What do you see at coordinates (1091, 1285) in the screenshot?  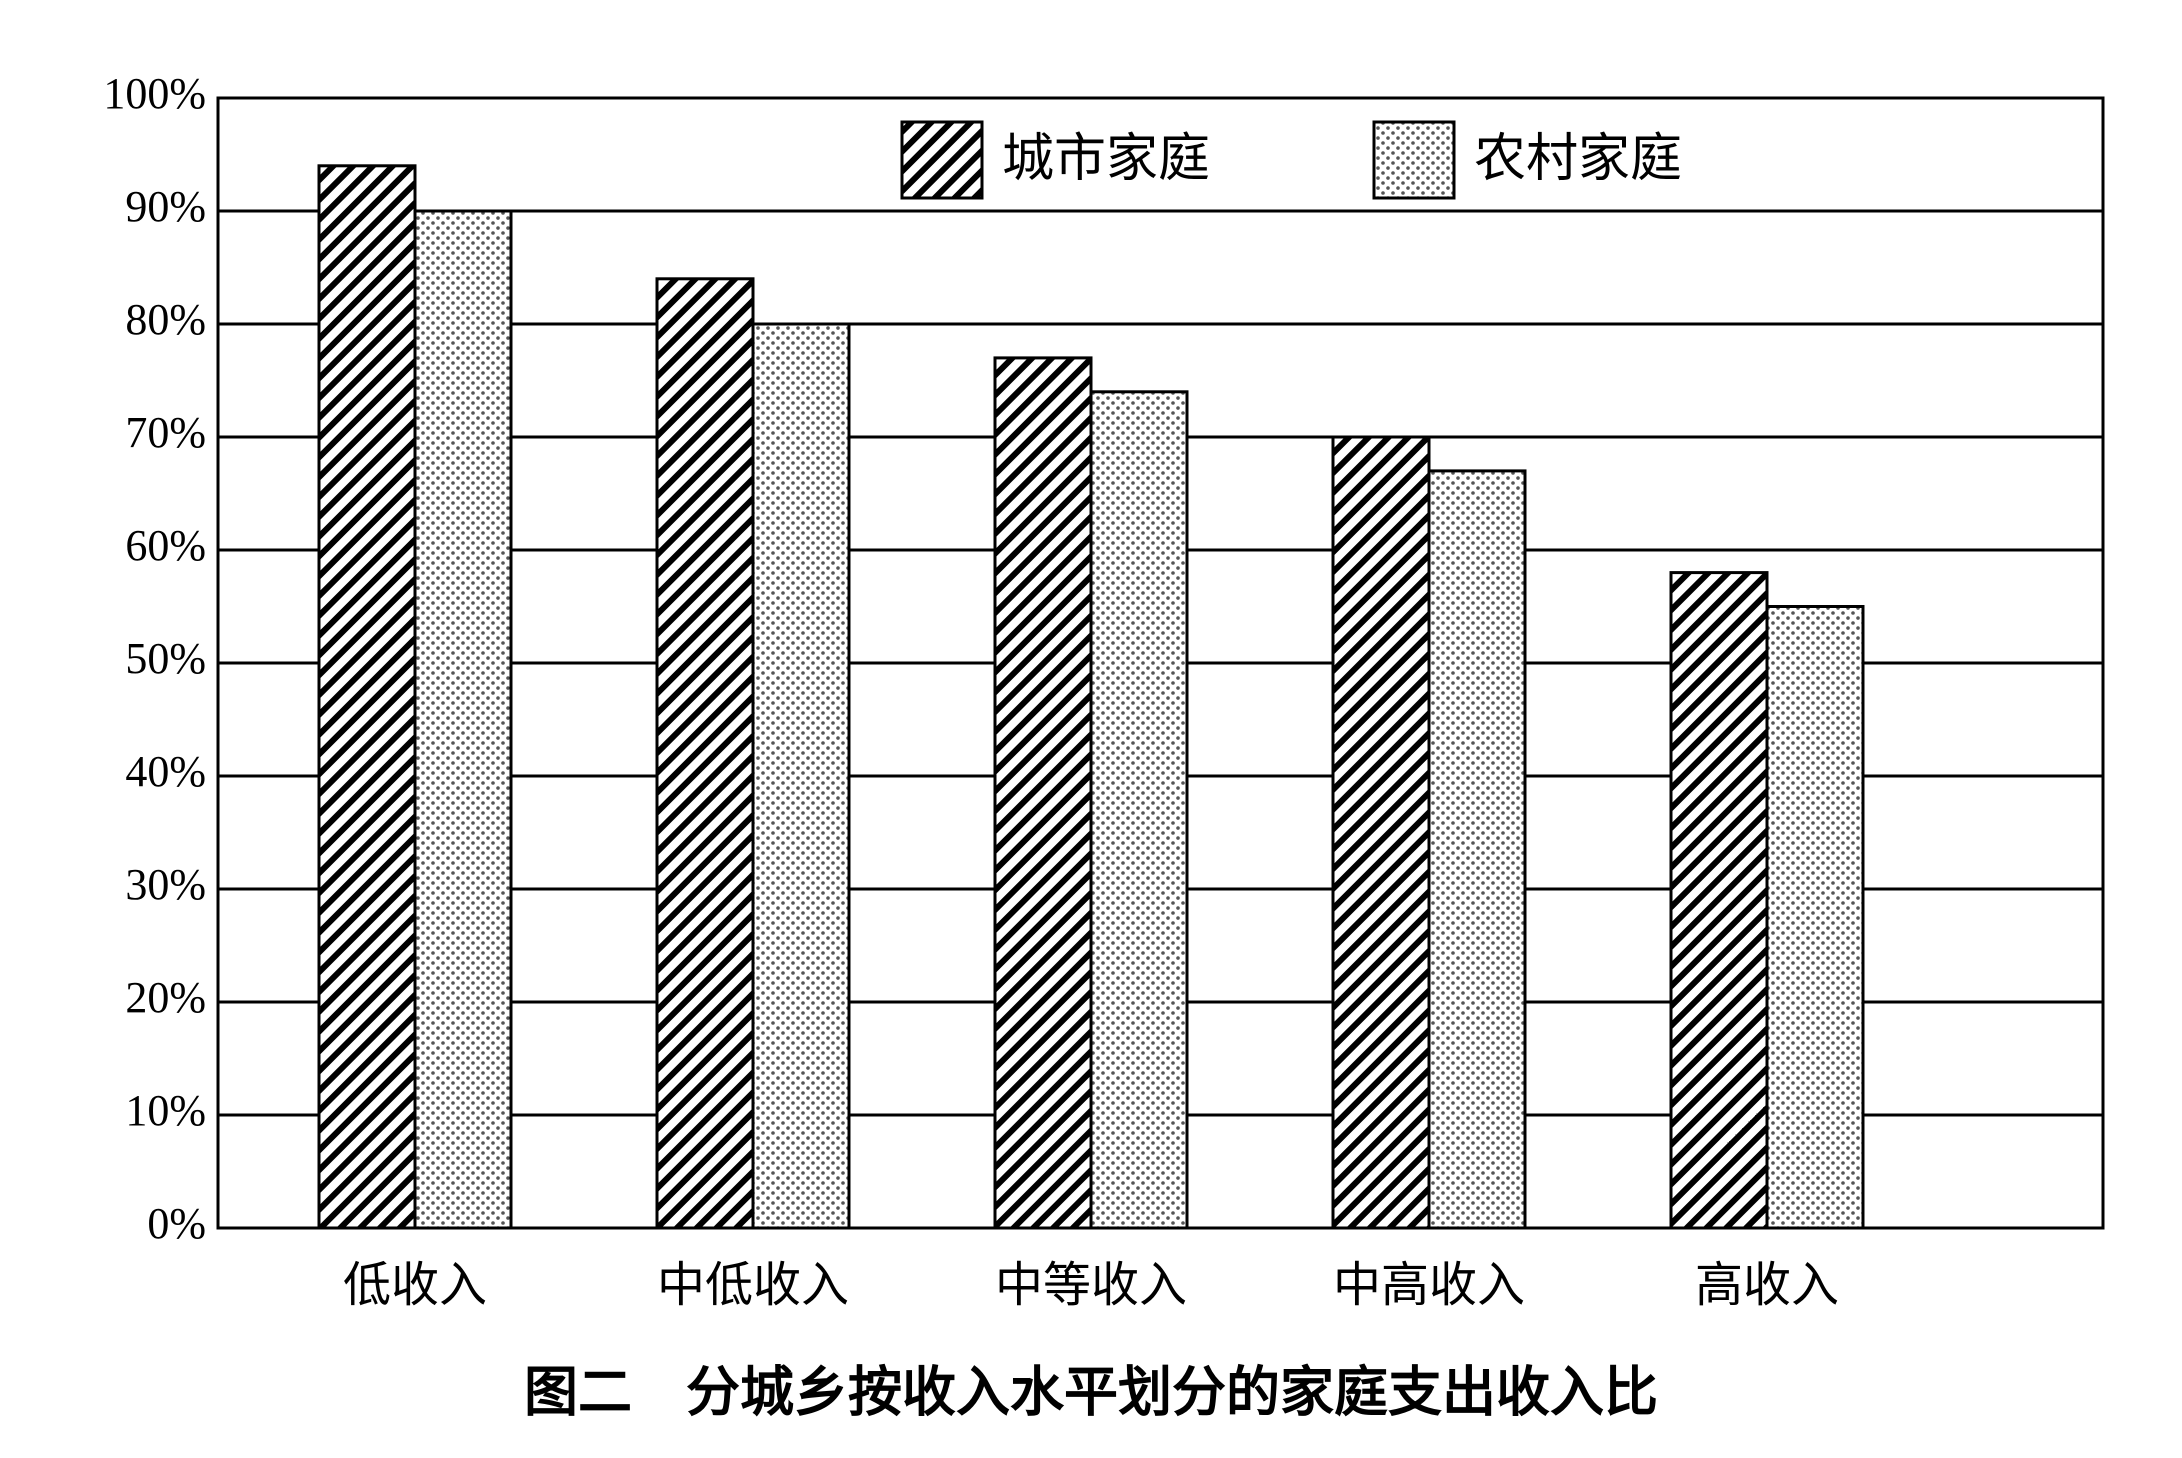 I see `x-tick-label: 中等收入` at bounding box center [1091, 1285].